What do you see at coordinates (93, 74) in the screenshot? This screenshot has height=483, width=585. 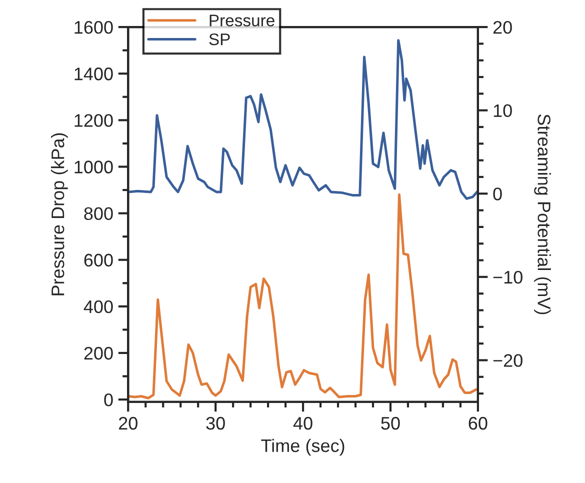 I see `y-tick-label: 1400` at bounding box center [93, 74].